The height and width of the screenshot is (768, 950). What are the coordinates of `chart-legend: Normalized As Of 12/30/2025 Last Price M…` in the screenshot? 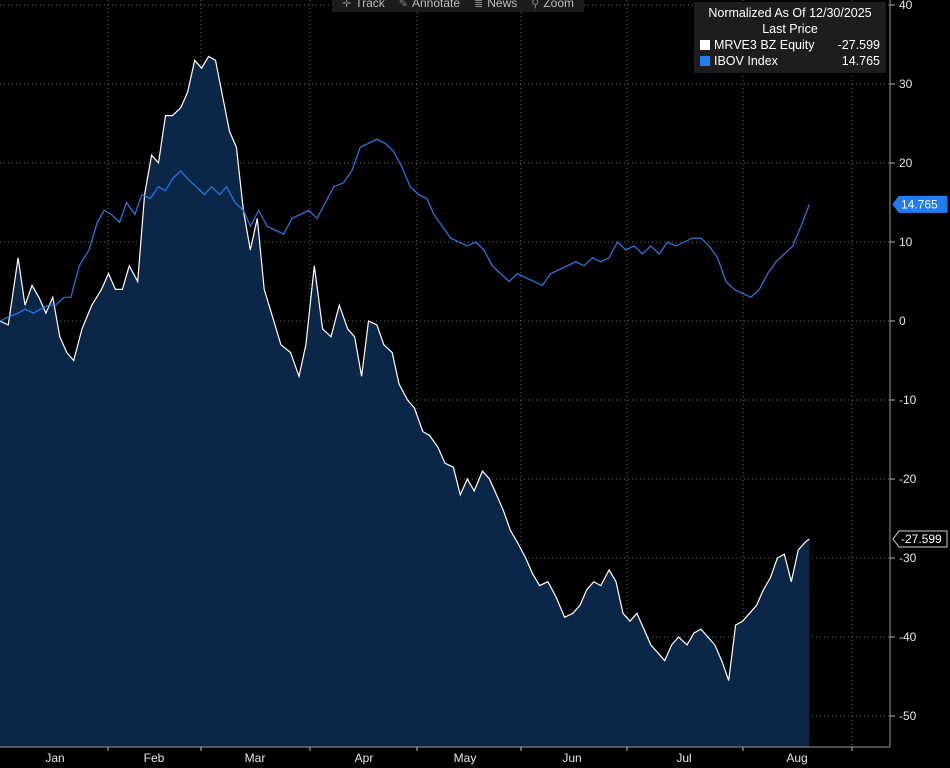 It's located at (790, 37).